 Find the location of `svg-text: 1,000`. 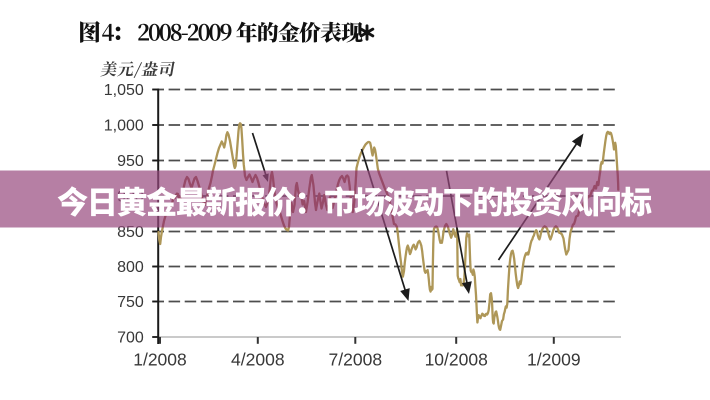

svg-text: 1,000 is located at coordinates (124, 126).